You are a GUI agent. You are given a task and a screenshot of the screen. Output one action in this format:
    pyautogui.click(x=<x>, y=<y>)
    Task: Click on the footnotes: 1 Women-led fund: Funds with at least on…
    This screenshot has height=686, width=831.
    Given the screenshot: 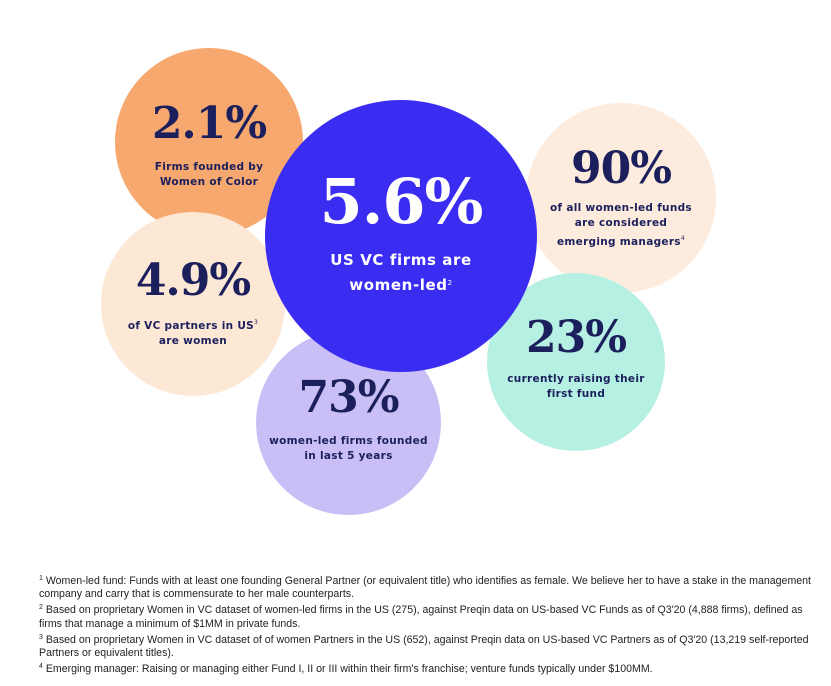 What is the action you would take?
    pyautogui.click(x=426, y=624)
    